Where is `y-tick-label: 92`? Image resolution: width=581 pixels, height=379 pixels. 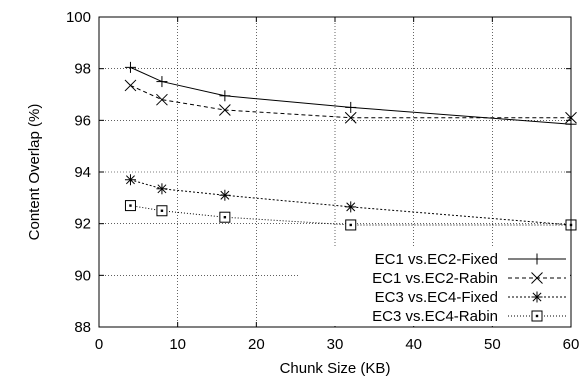
y-tick-label: 92 is located at coordinates (82, 224).